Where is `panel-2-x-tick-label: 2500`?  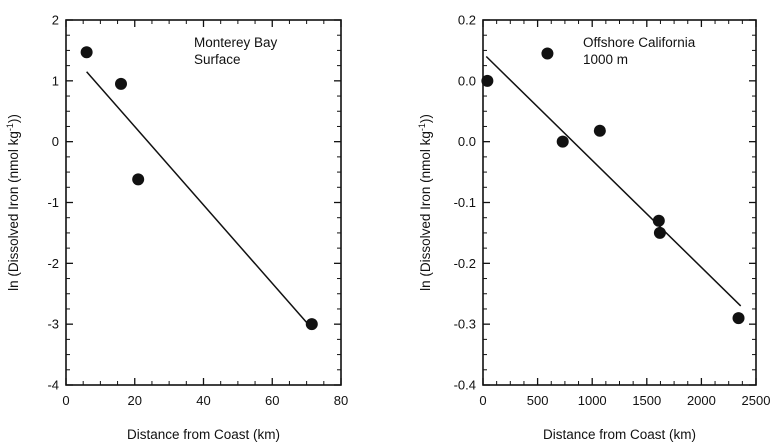 panel-2-x-tick-label: 2500 is located at coordinates (756, 400).